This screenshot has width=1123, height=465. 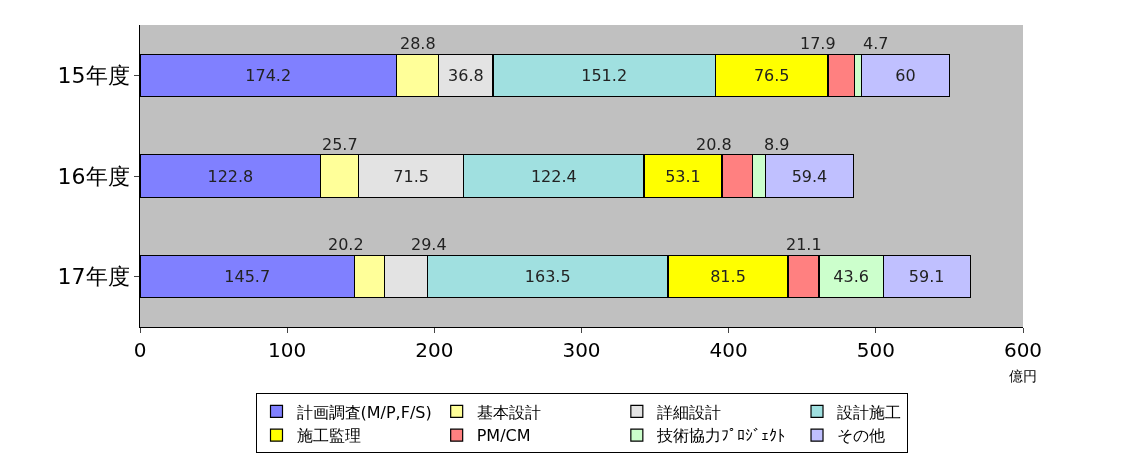 I want to click on data-label: 36.8, so click(x=466, y=75).